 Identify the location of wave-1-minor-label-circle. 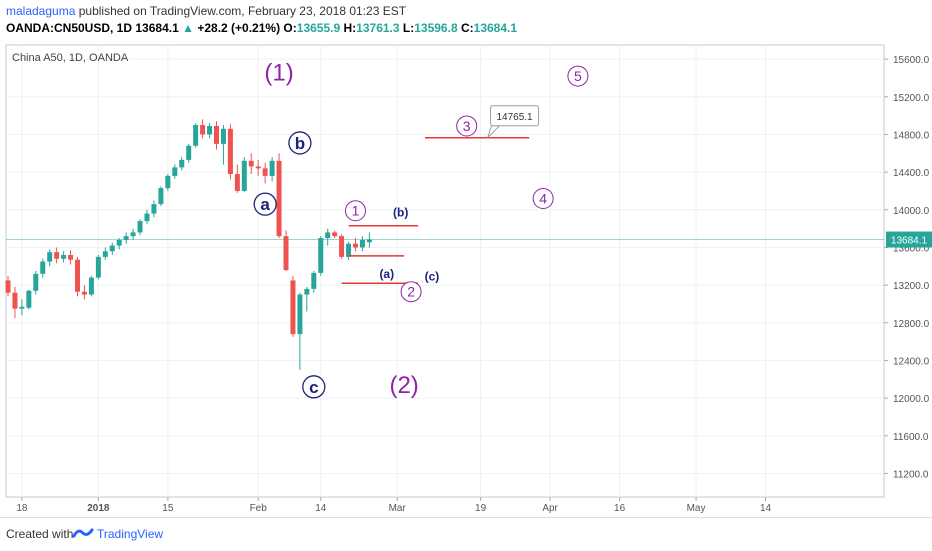
(355, 211).